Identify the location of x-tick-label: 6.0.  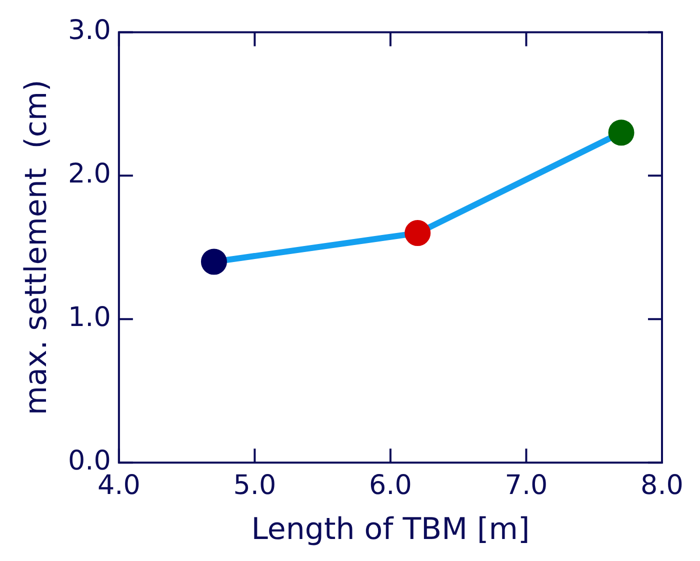
(390, 485).